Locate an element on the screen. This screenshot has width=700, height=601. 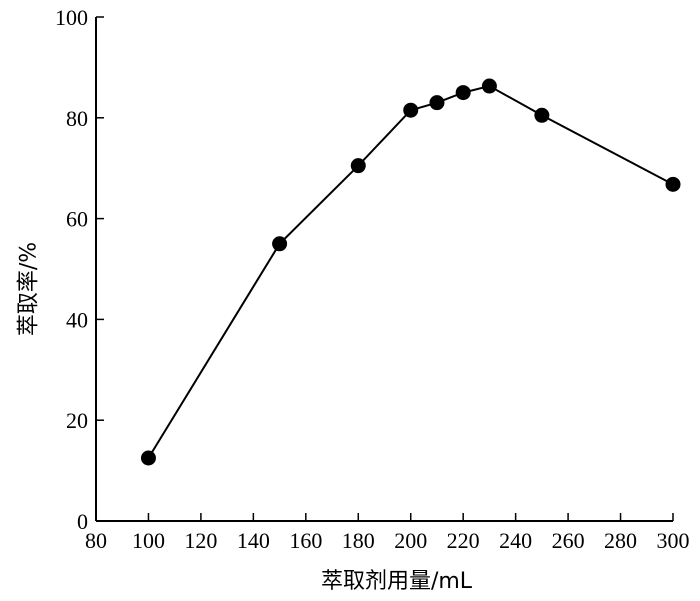
x-tick-label: 220 is located at coordinates (463, 540).